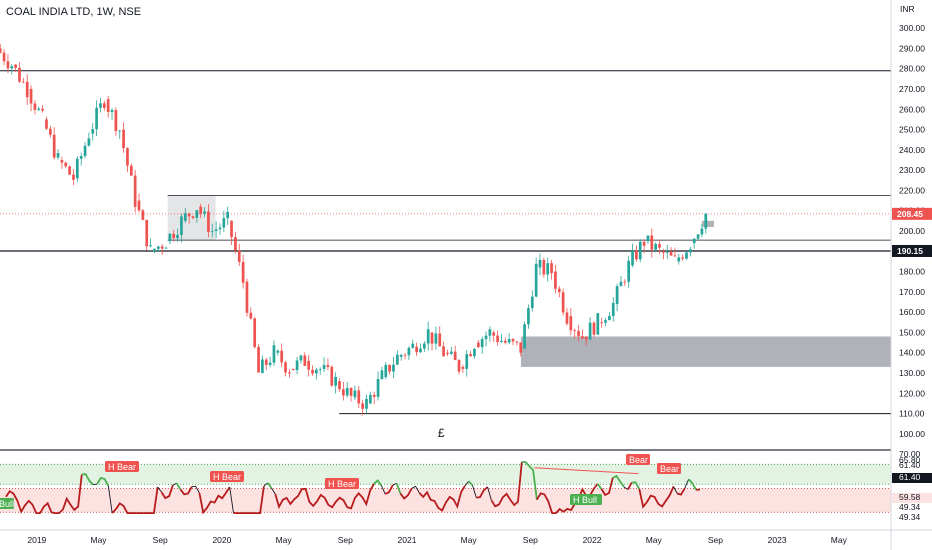  What do you see at coordinates (912, 213) in the screenshot?
I see `last-price-tag` at bounding box center [912, 213].